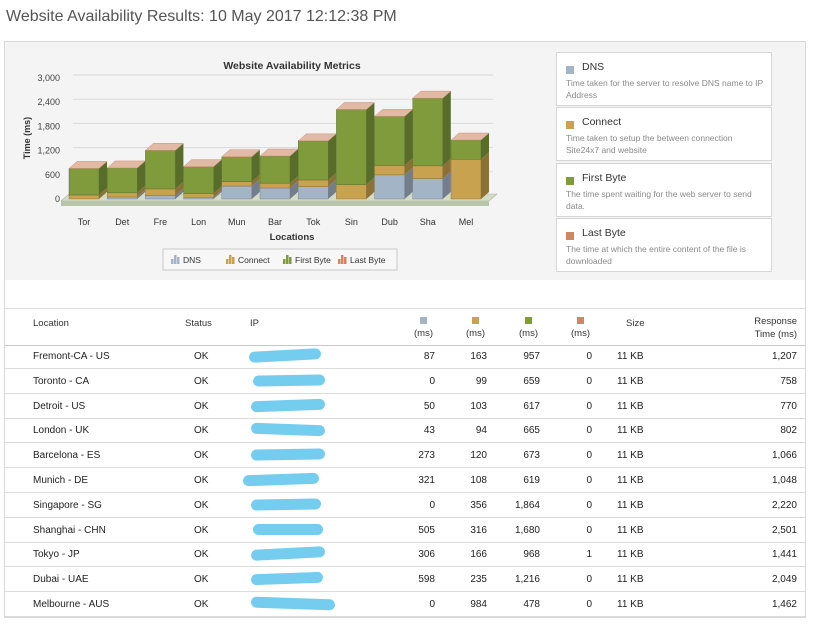 This screenshot has height=639, width=823. I want to click on first-byte-color-square, so click(528, 320).